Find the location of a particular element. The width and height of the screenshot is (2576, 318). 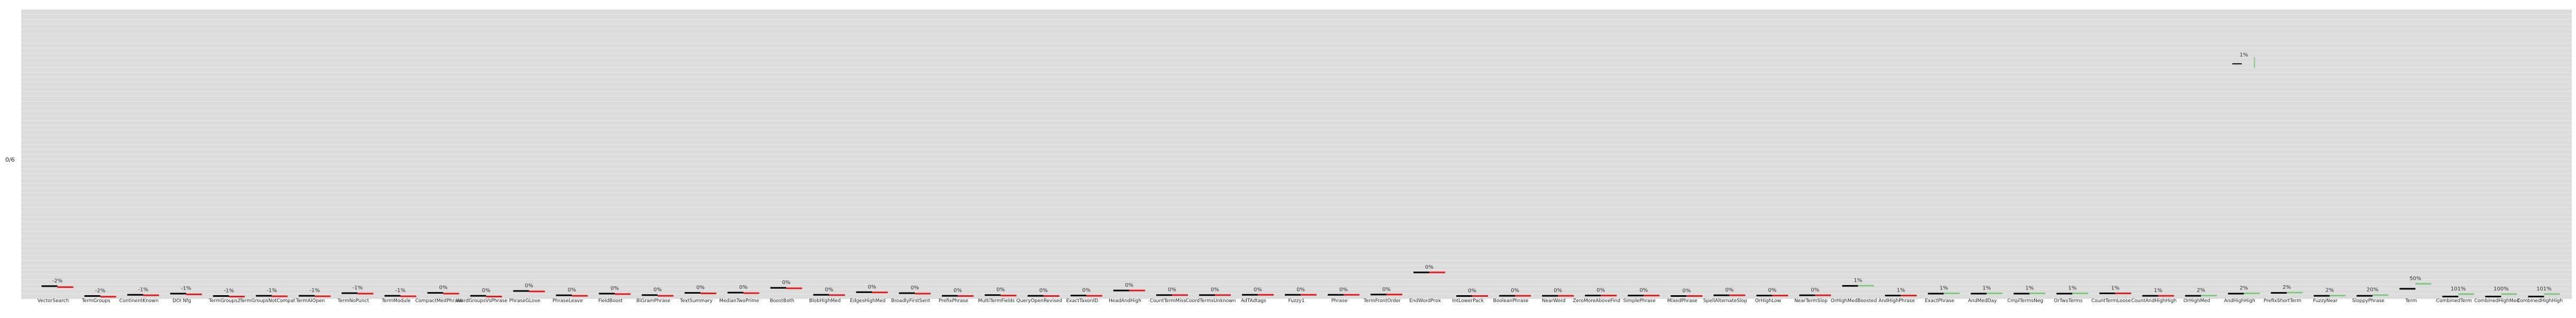

x-tick-label: TermGroups is located at coordinates (96, 301).